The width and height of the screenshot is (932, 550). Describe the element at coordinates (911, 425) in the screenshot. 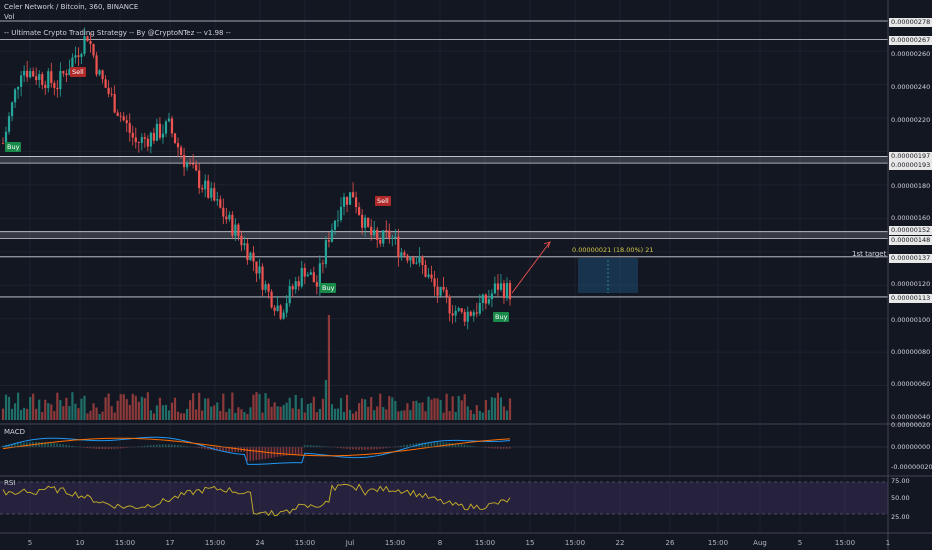

I see `price-axis-label: 0.00000020` at that location.